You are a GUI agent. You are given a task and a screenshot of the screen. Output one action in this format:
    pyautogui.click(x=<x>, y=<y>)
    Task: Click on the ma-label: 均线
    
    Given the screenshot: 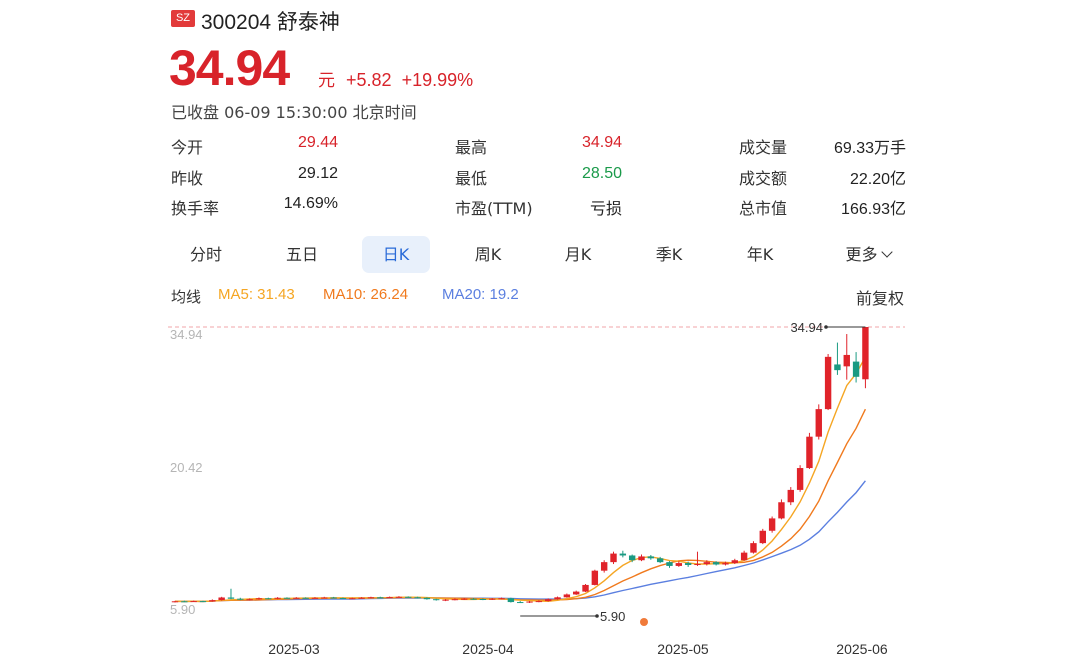 What is the action you would take?
    pyautogui.click(x=186, y=297)
    